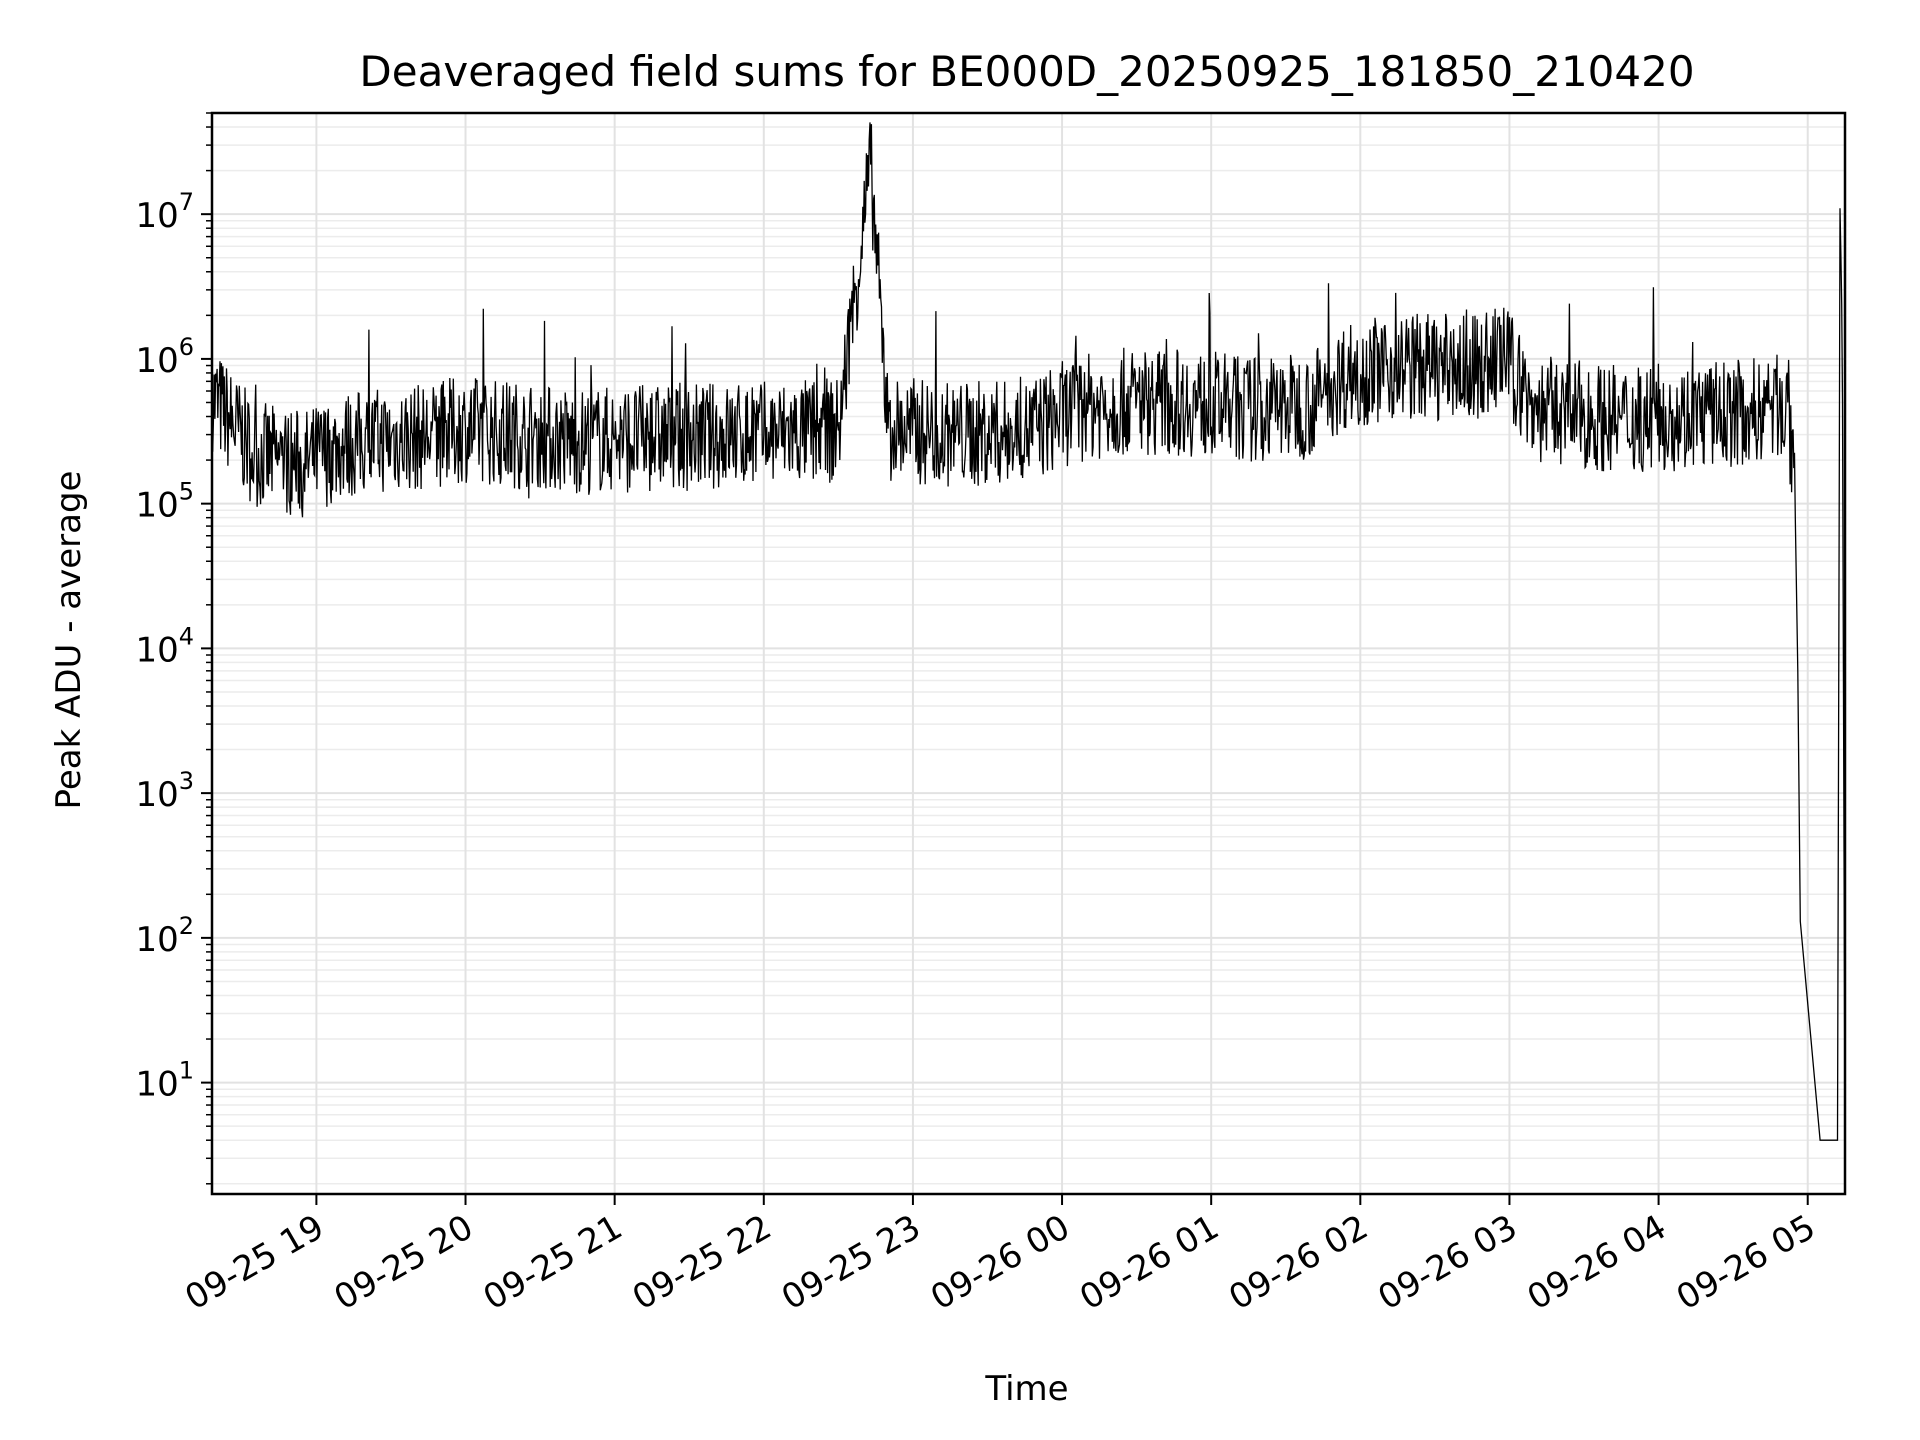 This screenshot has width=1920, height=1440. What do you see at coordinates (186, 926) in the screenshot?
I see `y-tick-label-exponent: 2` at bounding box center [186, 926].